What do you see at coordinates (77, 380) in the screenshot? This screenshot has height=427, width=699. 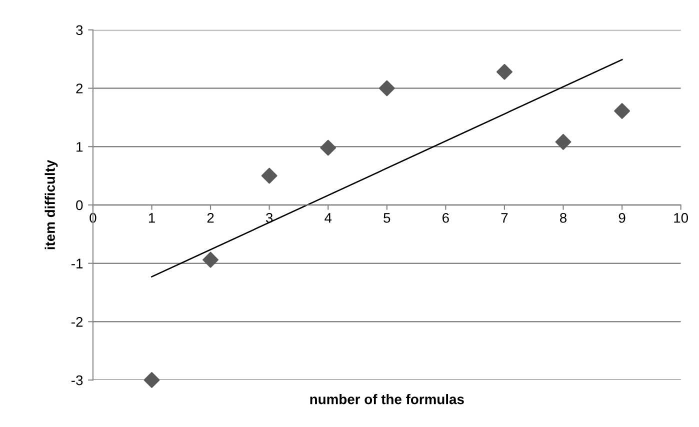 I see `y-tick-label: -3` at bounding box center [77, 380].